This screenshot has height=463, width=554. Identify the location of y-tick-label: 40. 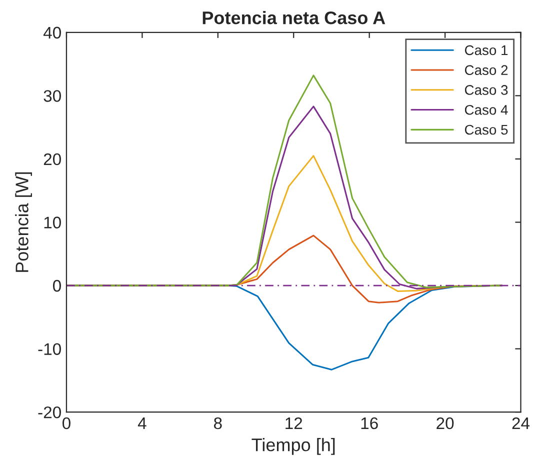
(52, 32).